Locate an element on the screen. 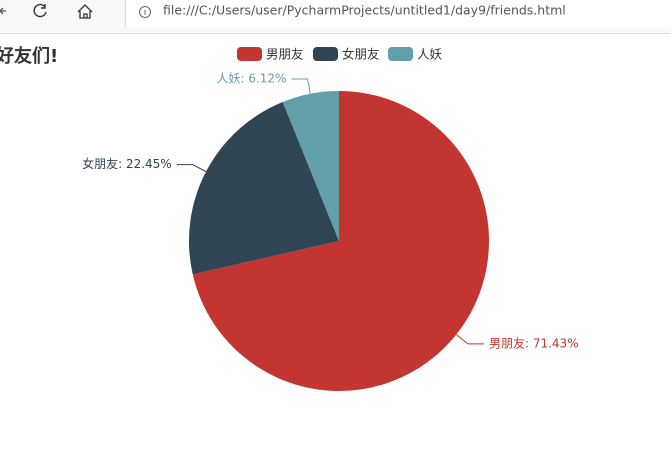 Image resolution: width=671 pixels, height=458 pixels. slice-label: 女朋友: 22.45% is located at coordinates (127, 163).